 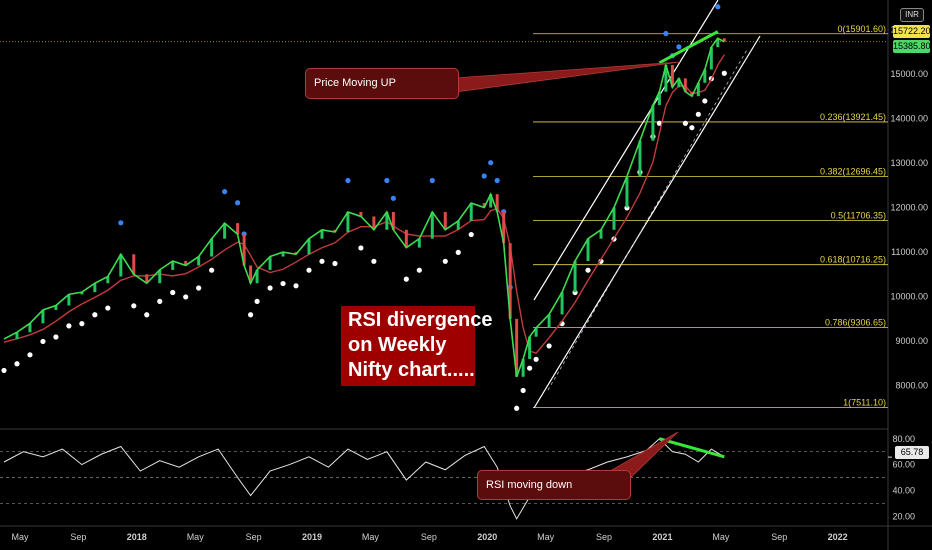 I want to click on fib-level-label: 1(7511.10), so click(x=864, y=402).